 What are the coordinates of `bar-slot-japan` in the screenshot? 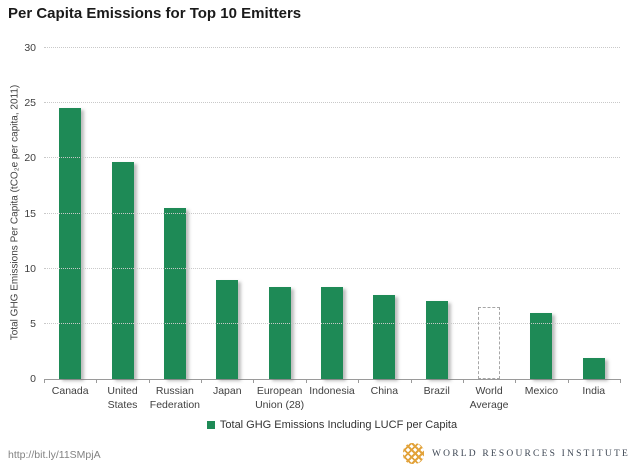 It's located at (227, 213).